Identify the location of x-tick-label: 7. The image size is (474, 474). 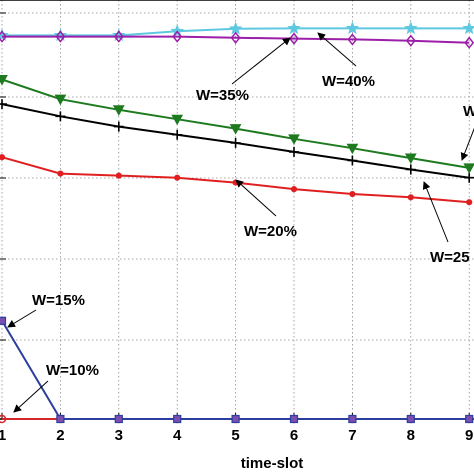
(352, 435).